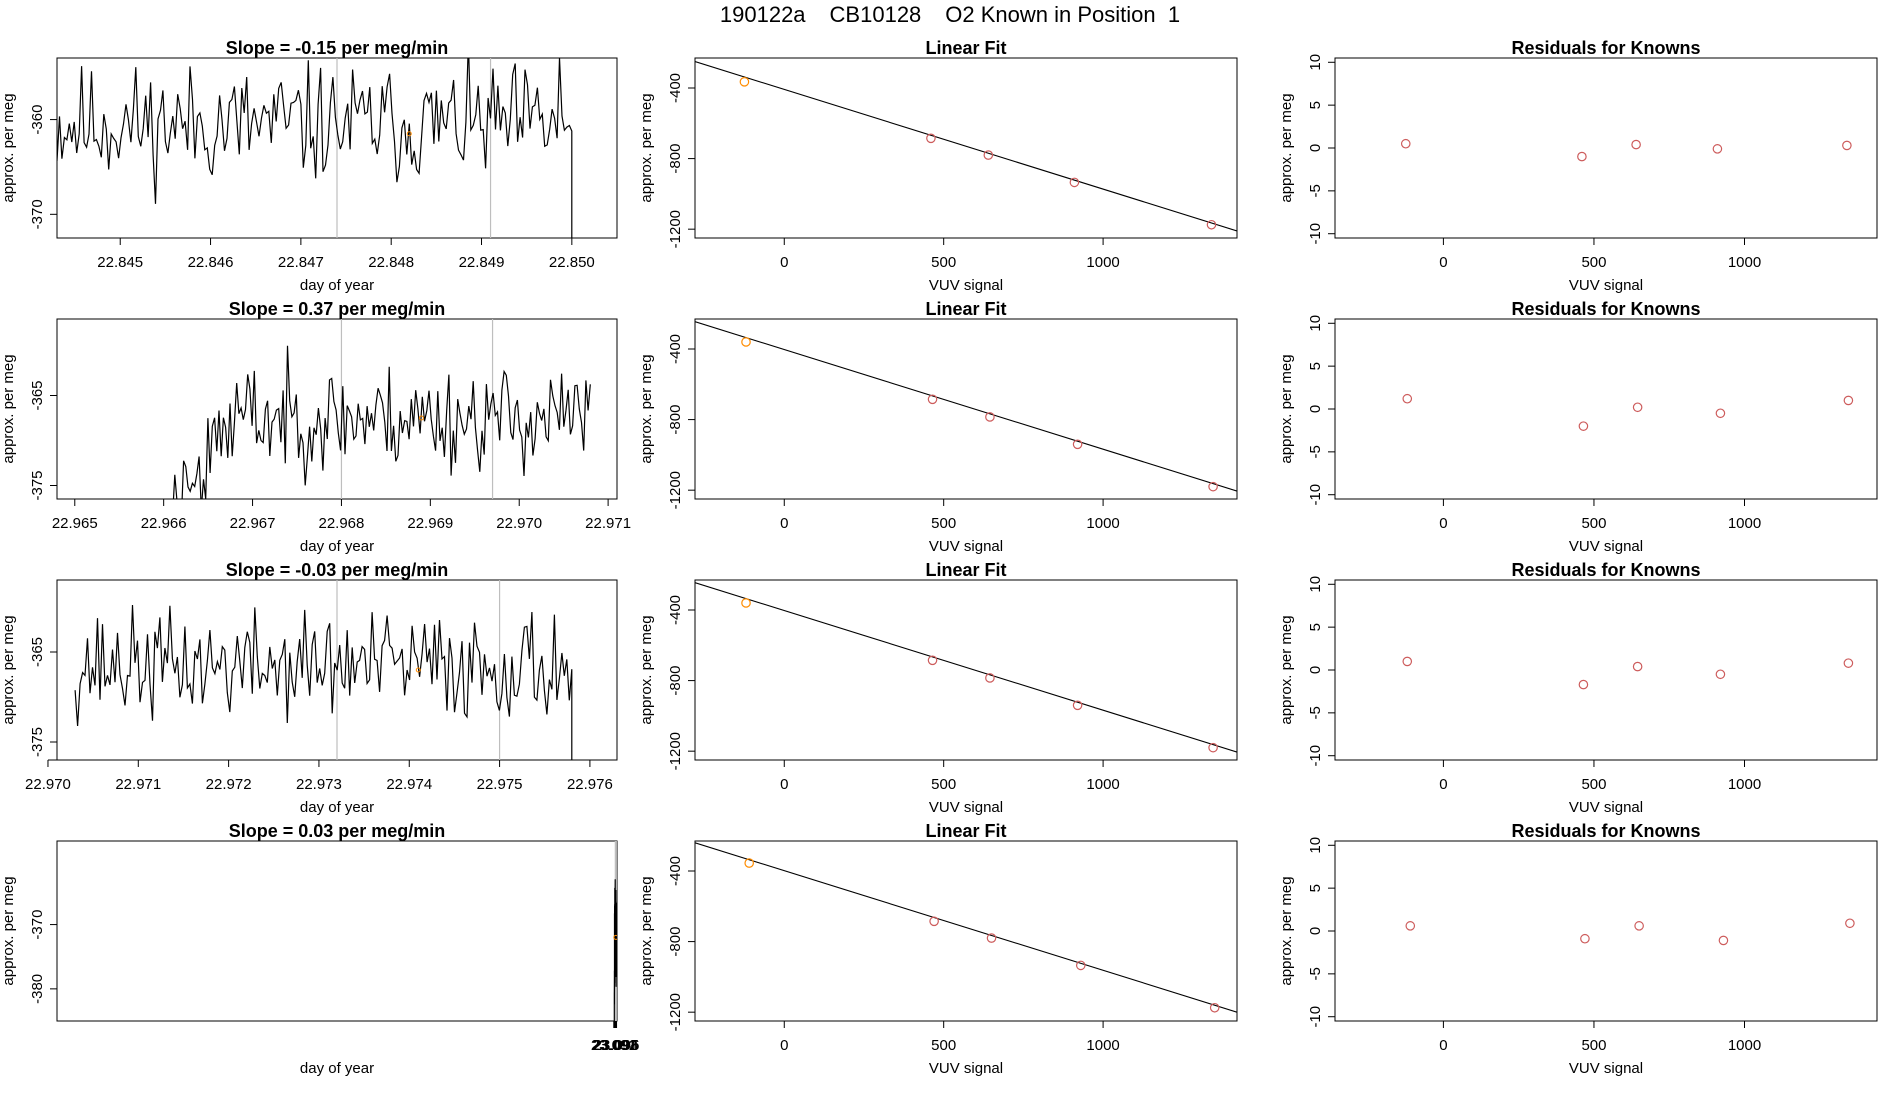 This screenshot has height=1100, width=1900. What do you see at coordinates (1605, 48) in the screenshot?
I see `chart-r1-resid-title: Residuals for Knowns` at bounding box center [1605, 48].